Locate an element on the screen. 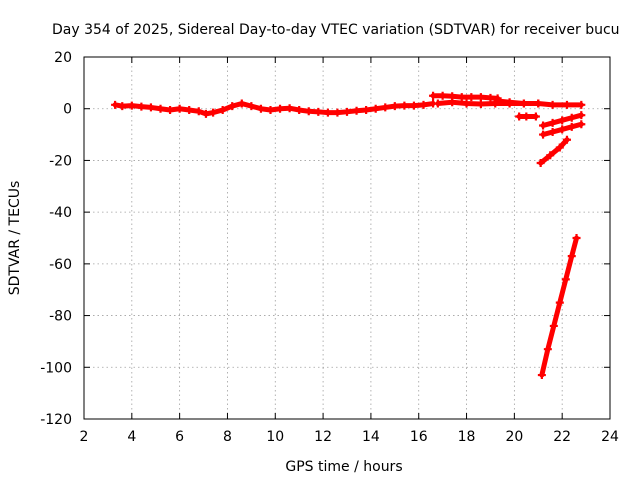 The height and width of the screenshot is (480, 640). x-tick-label: 6 is located at coordinates (179, 437).